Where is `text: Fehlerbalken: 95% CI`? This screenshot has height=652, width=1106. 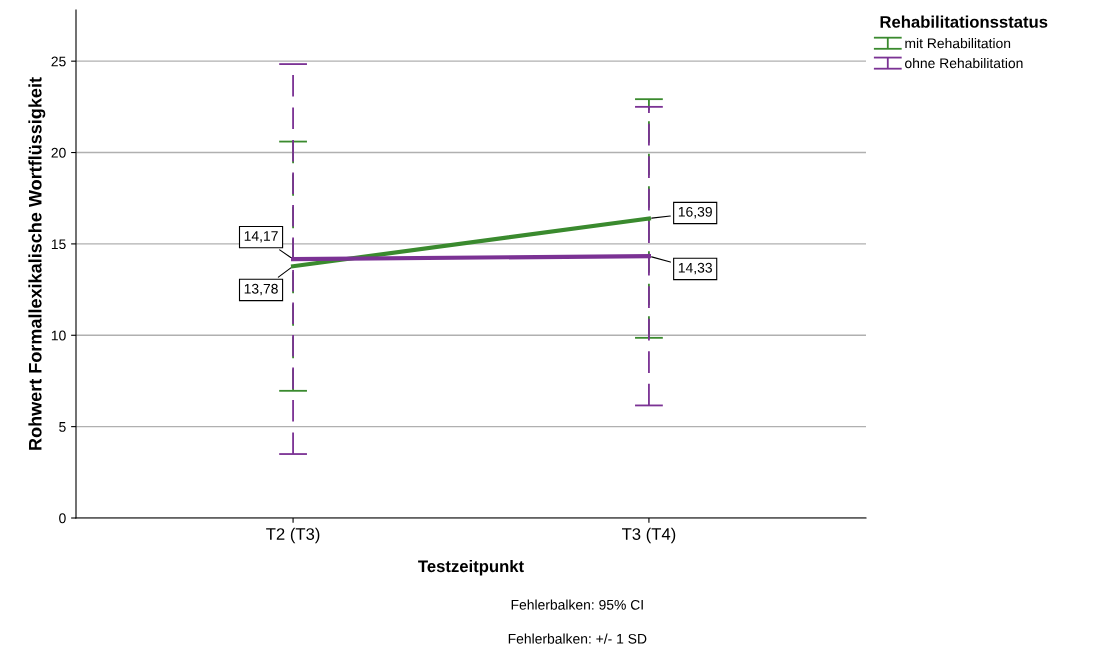 text: Fehlerbalken: 95% CI is located at coordinates (577, 604).